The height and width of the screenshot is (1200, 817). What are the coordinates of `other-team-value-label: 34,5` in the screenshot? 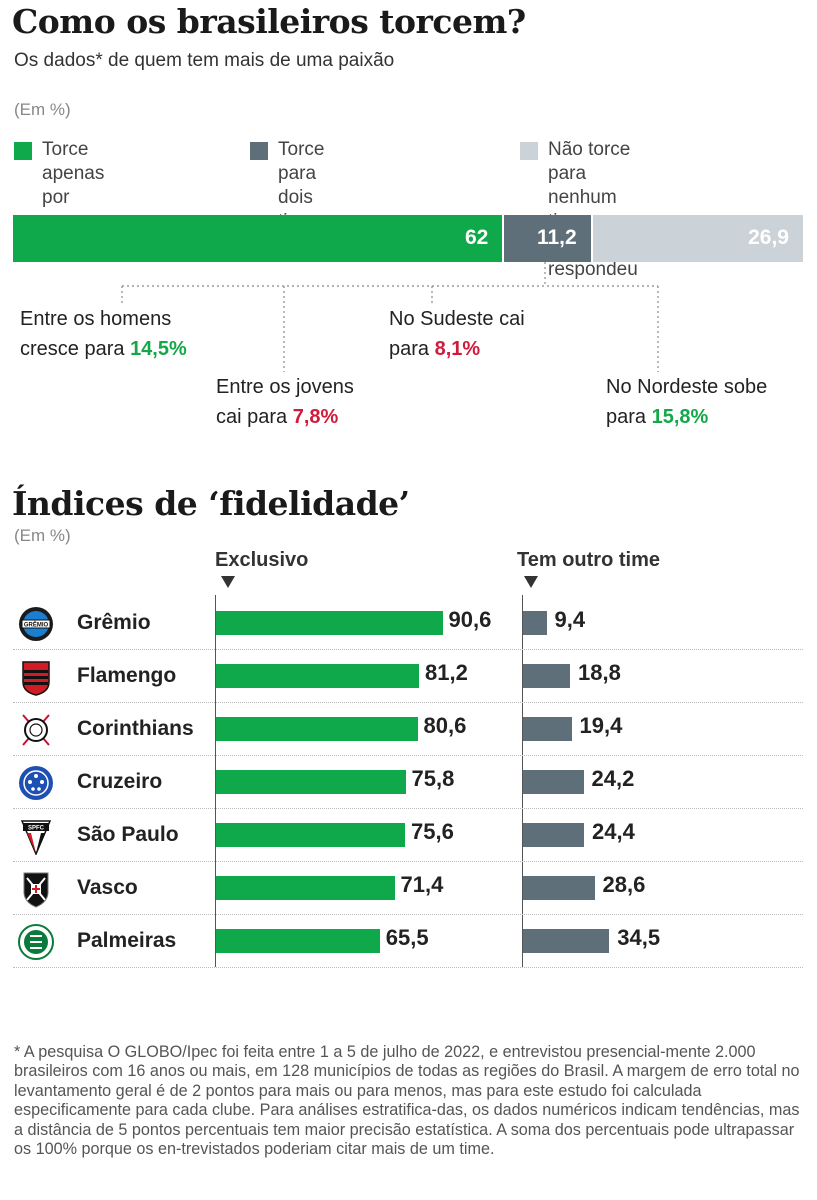 It's located at (639, 937).